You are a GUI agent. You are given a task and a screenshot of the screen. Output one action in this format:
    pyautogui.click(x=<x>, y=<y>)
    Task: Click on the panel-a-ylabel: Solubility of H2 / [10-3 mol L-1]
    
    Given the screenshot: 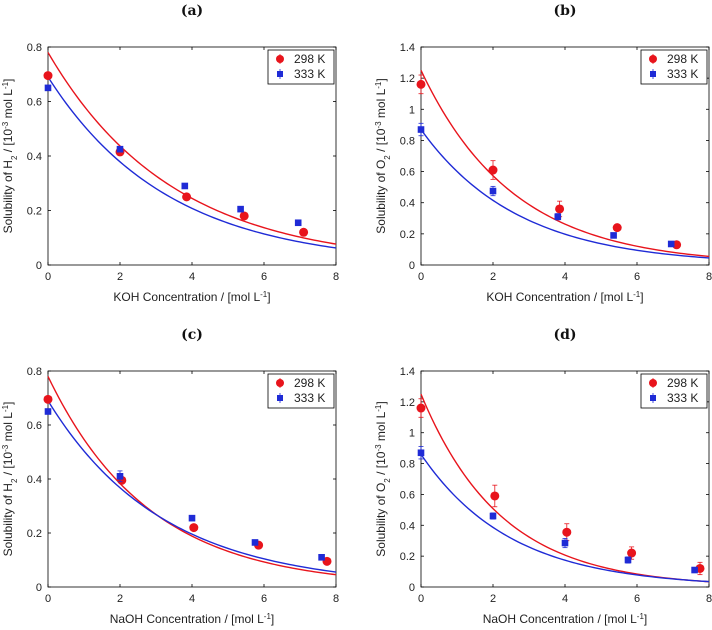 What is the action you would take?
    pyautogui.click(x=10, y=156)
    